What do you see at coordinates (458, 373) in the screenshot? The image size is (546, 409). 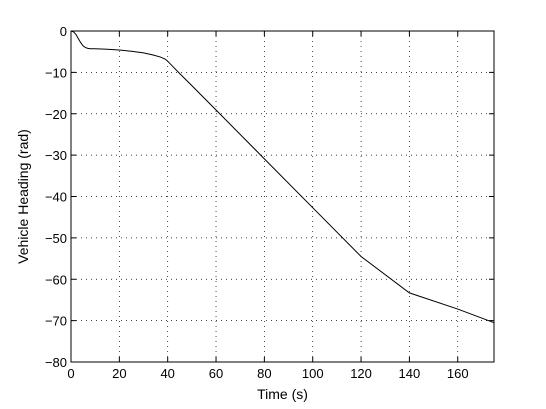 I see `x-tick-label: 160` at bounding box center [458, 373].